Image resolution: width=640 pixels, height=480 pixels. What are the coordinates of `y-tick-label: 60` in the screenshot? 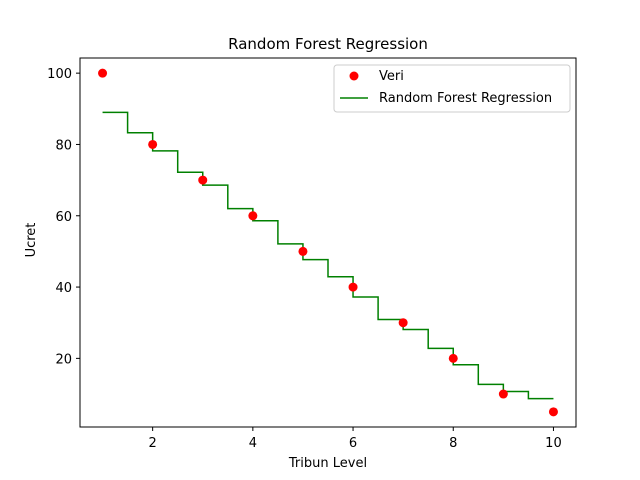 It's located at (63, 217).